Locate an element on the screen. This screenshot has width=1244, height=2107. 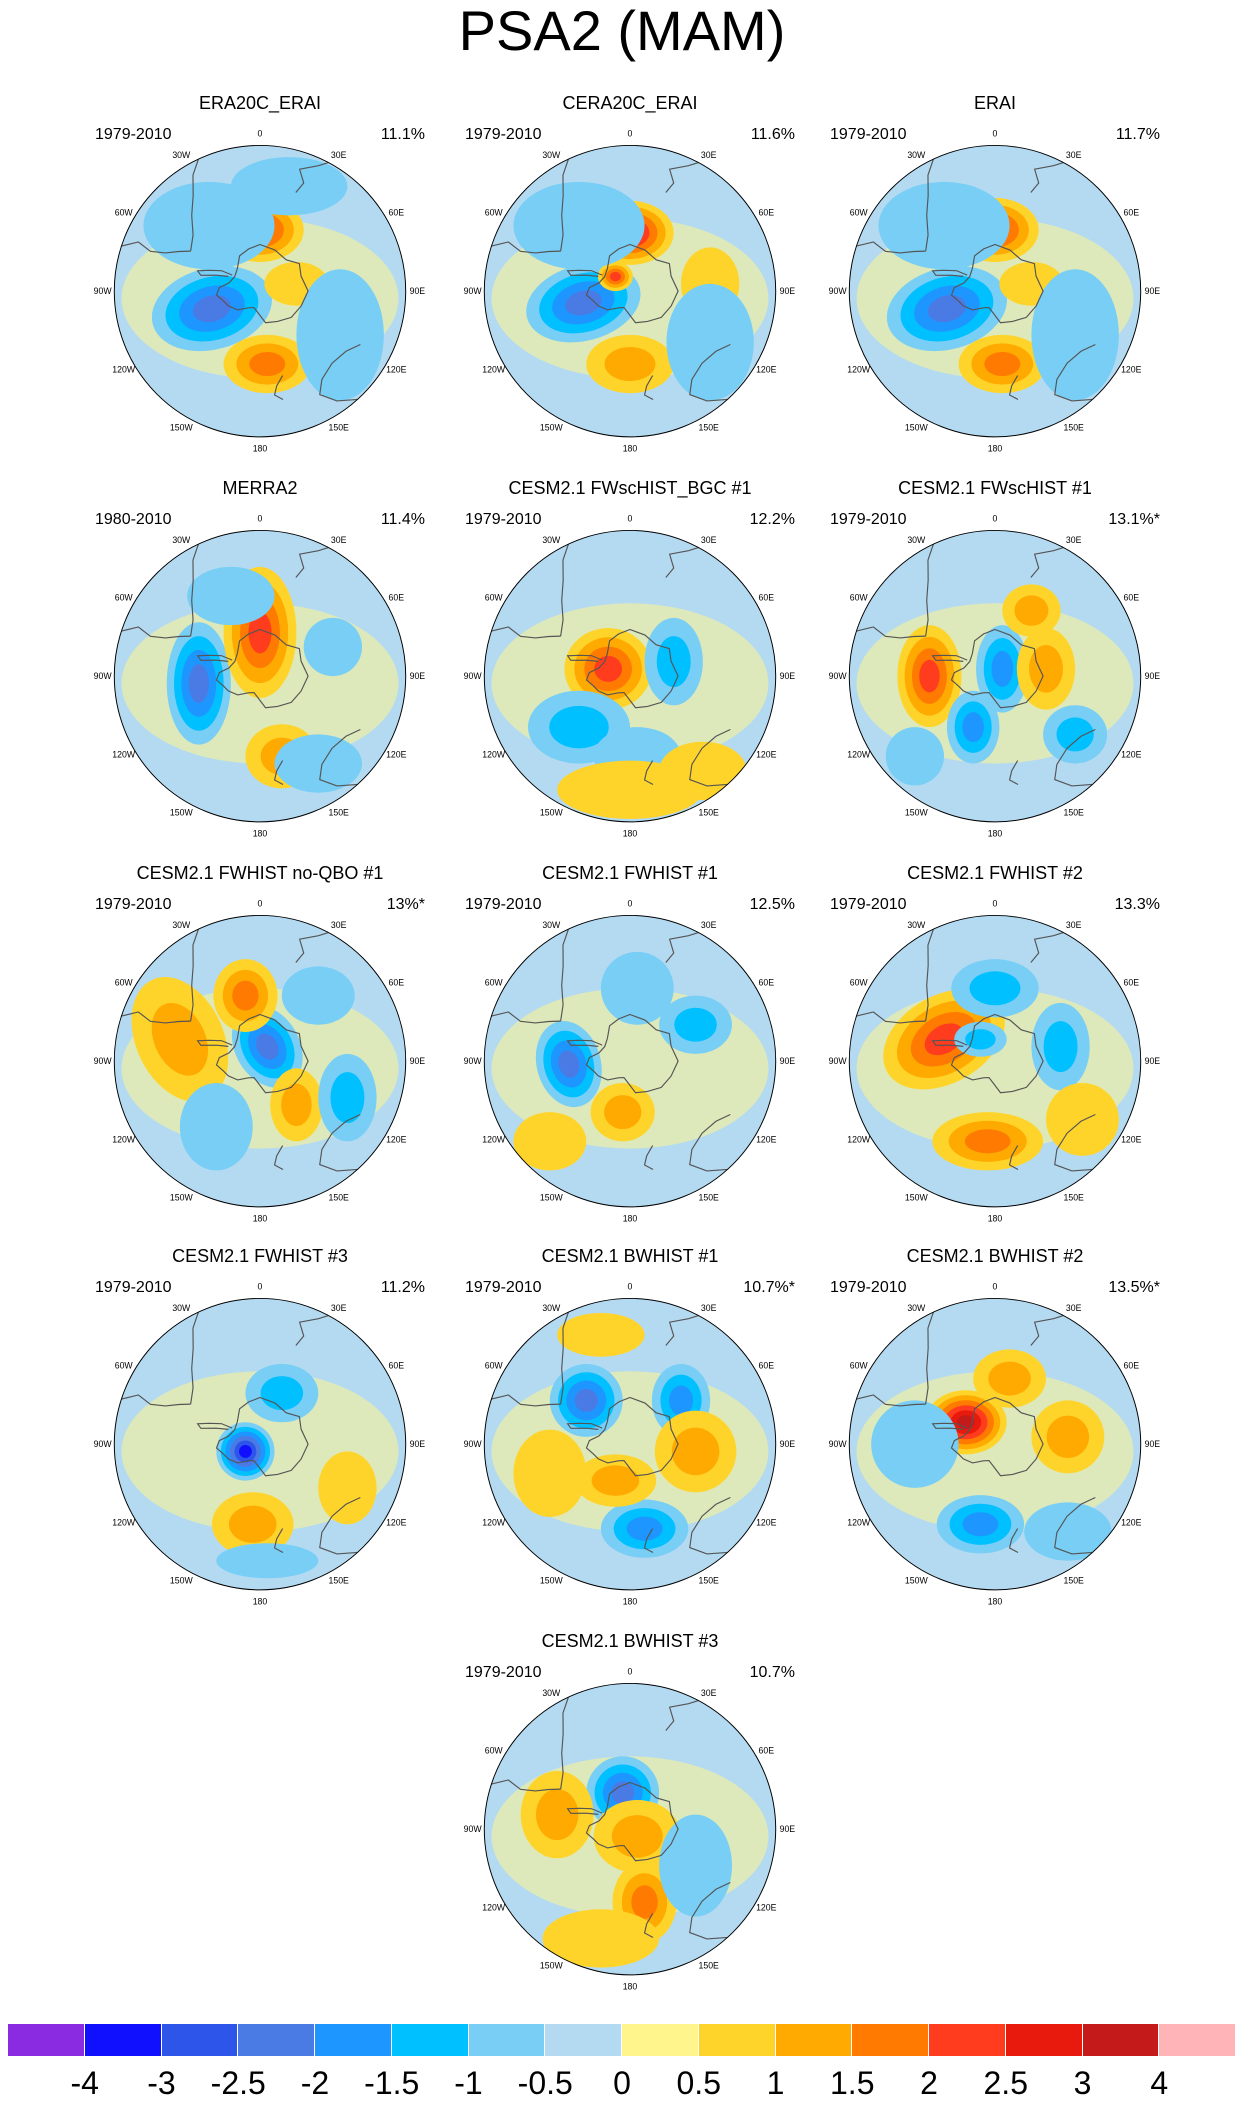
longitude-label: 90E is located at coordinates (1153, 676).